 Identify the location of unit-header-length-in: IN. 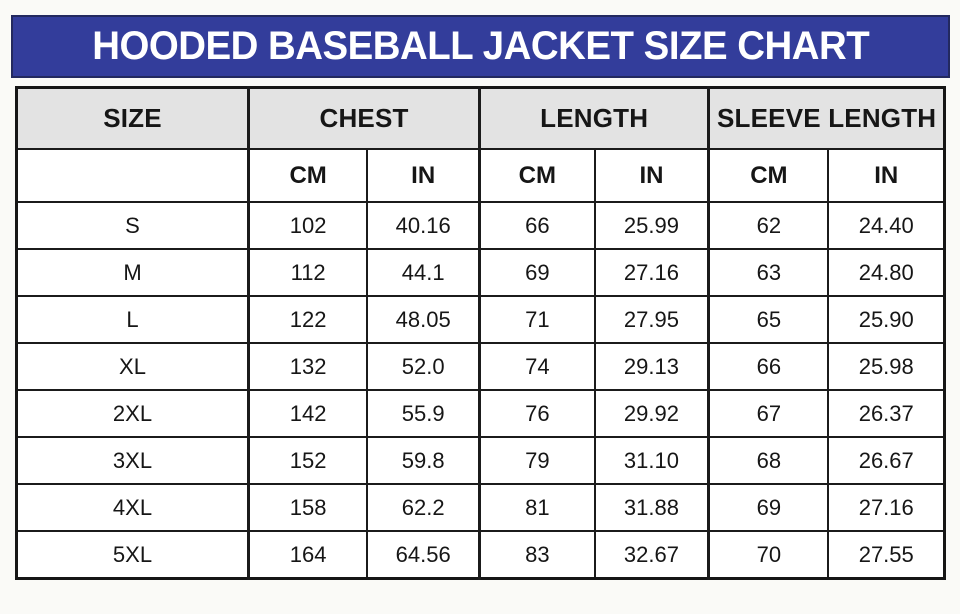
(651, 175).